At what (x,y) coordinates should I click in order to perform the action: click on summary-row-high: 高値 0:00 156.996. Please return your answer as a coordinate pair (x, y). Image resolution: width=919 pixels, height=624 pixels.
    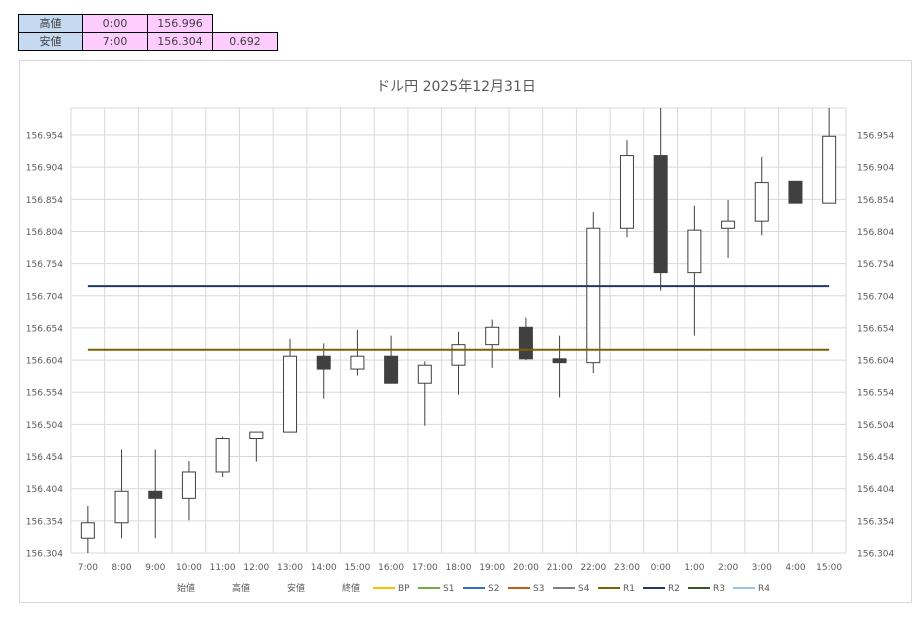
    Looking at the image, I should click on (148, 23).